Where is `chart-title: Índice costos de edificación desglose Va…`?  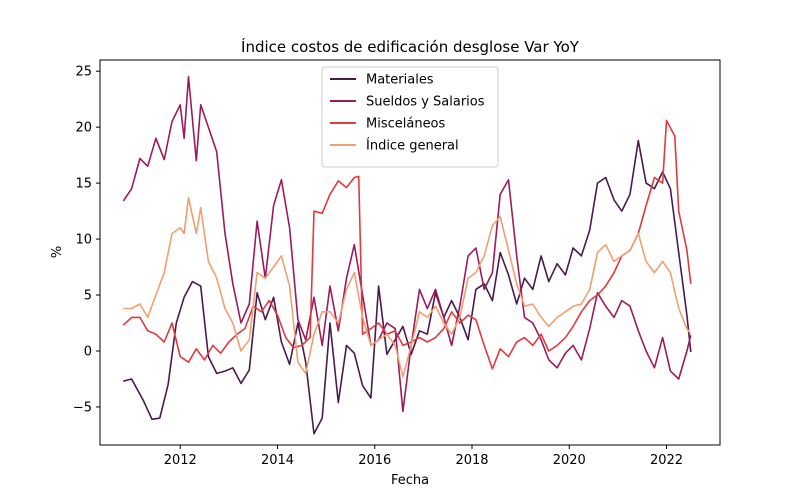 chart-title: Índice costos de edificación desglose Va… is located at coordinates (410, 46).